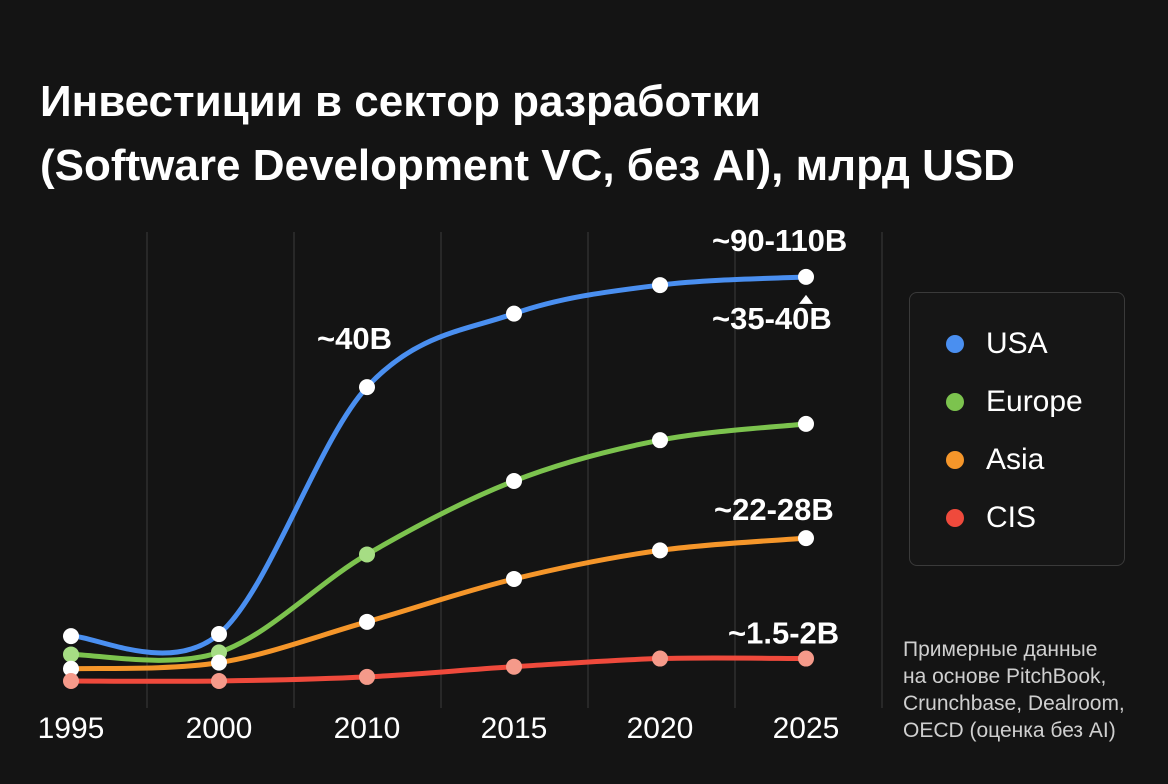  I want to click on data-point-usa-2015, so click(514, 313).